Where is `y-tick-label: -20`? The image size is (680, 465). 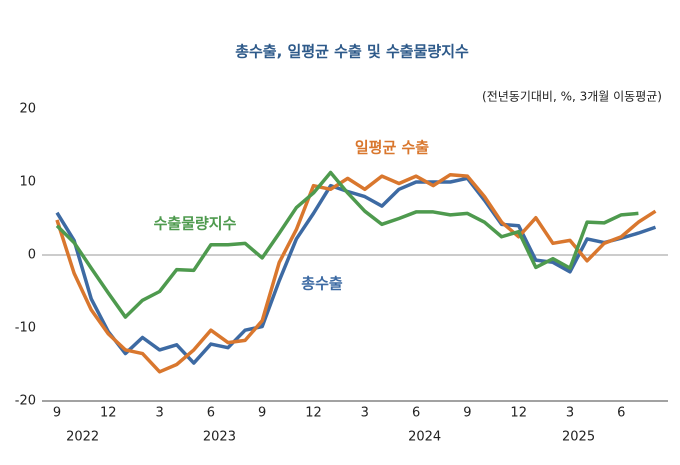 y-tick-label: -20 is located at coordinates (25, 401).